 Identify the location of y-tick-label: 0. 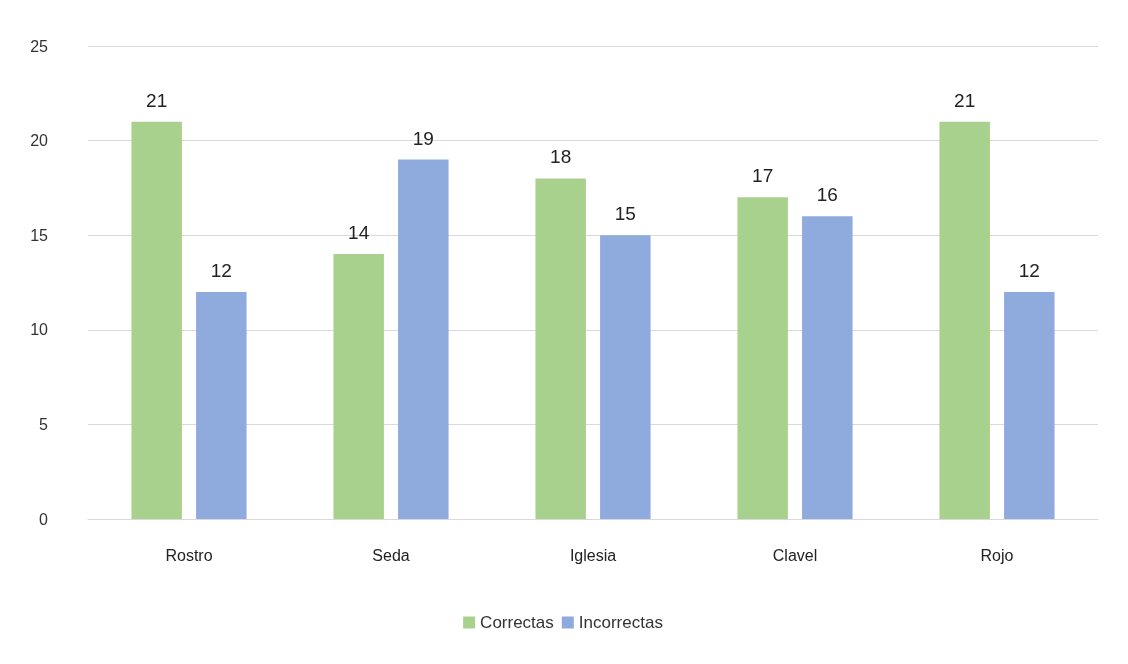
(44, 519).